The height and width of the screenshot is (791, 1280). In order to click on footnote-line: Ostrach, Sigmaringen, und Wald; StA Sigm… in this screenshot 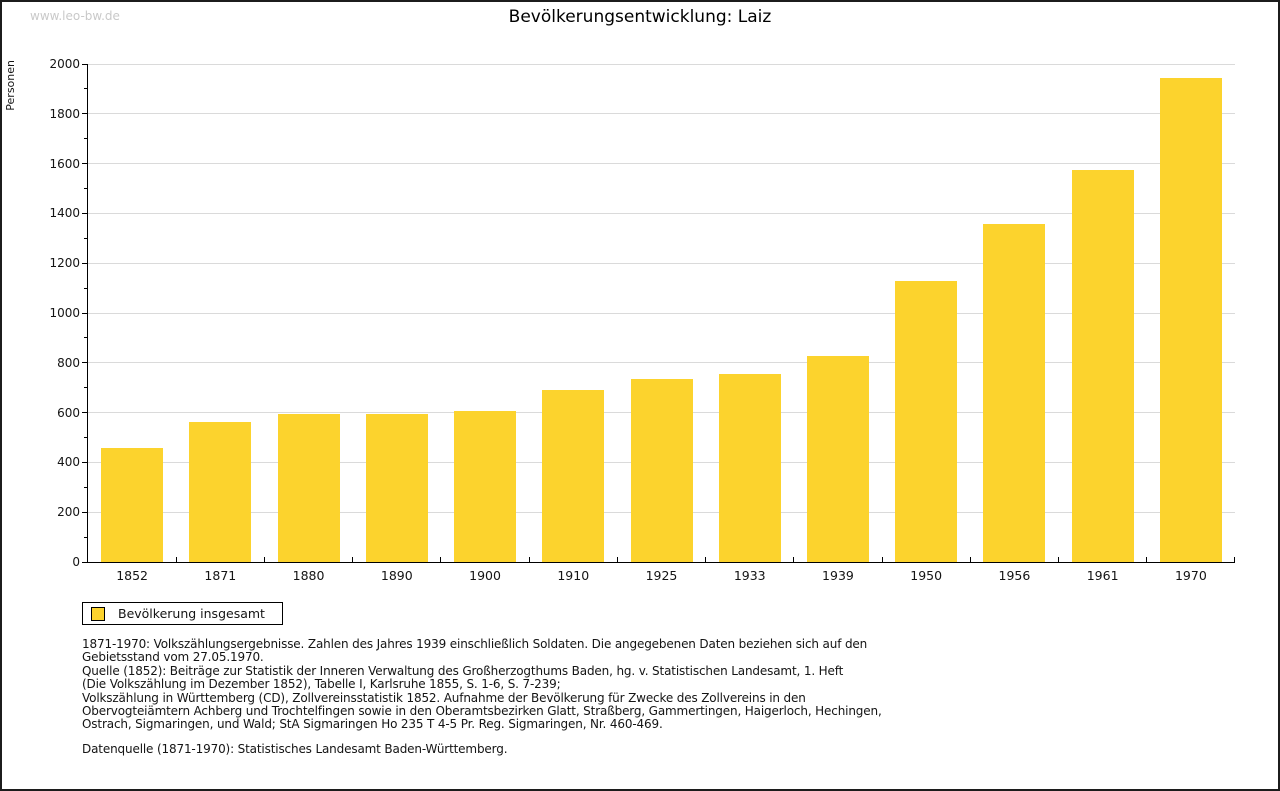, I will do `click(372, 724)`.